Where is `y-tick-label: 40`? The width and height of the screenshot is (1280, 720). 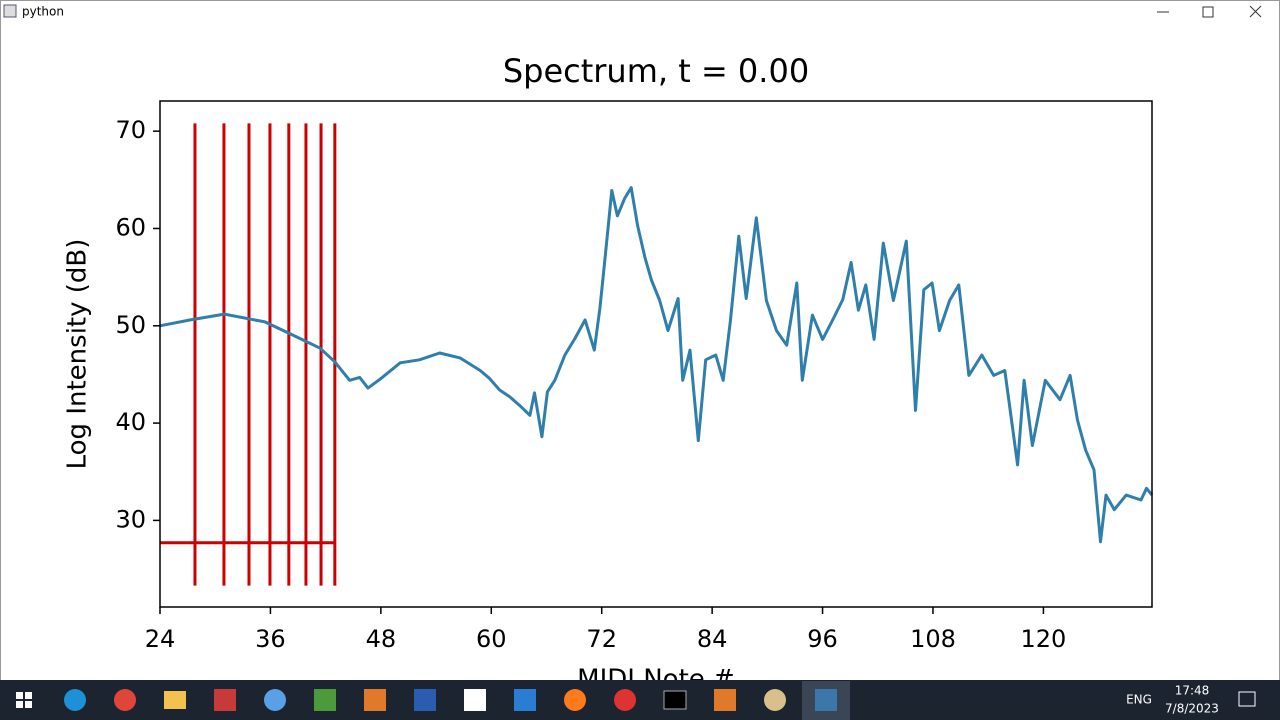
y-tick-label: 40 is located at coordinates (130, 422).